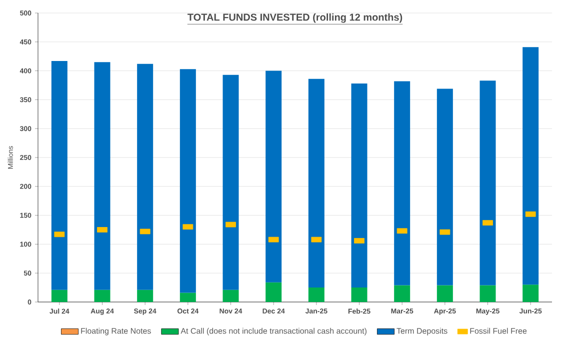 Image resolution: width=567 pixels, height=343 pixels. Describe the element at coordinates (422, 332) in the screenshot. I see `legend-label: Term Deposits` at that location.